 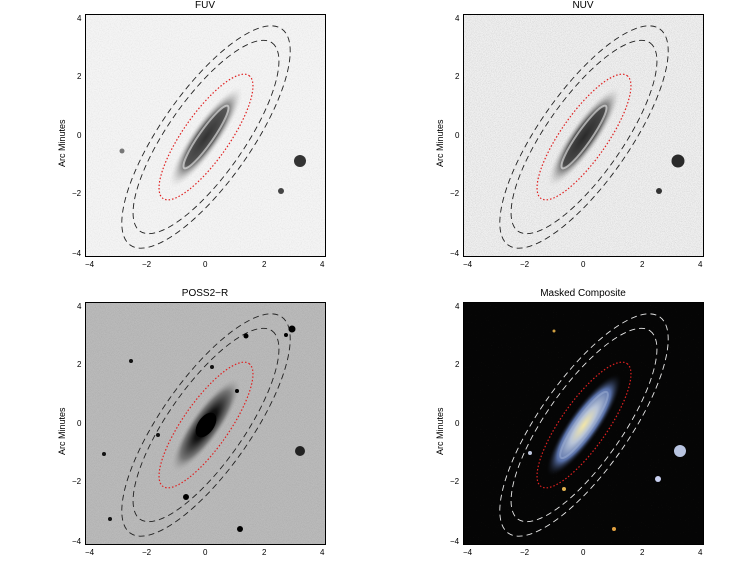 I want to click on panel-title: POSS2−R, so click(x=205, y=293).